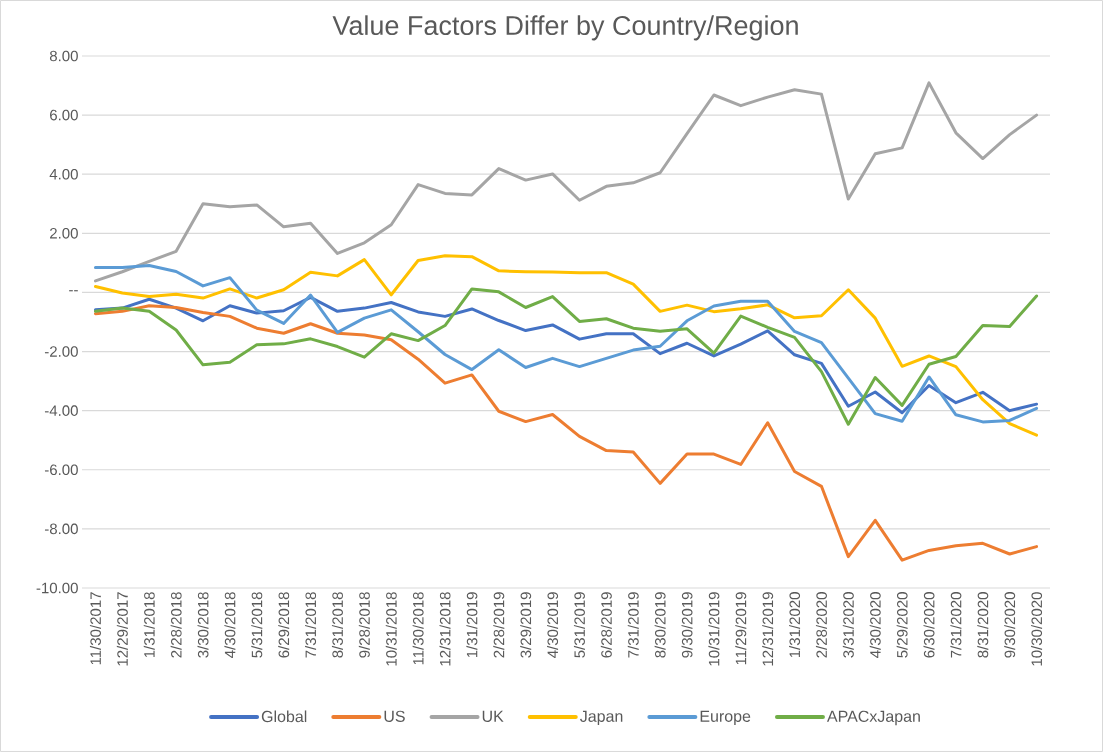  Describe the element at coordinates (848, 625) in the screenshot. I see `x-tick-label: 3/31/2020` at that location.